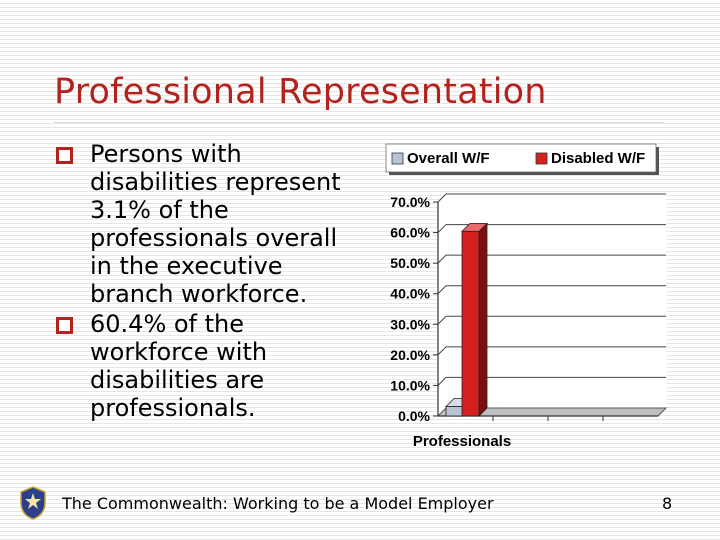 The image size is (720, 540). Describe the element at coordinates (410, 385) in the screenshot. I see `y-tick-label: 10.0%` at that location.